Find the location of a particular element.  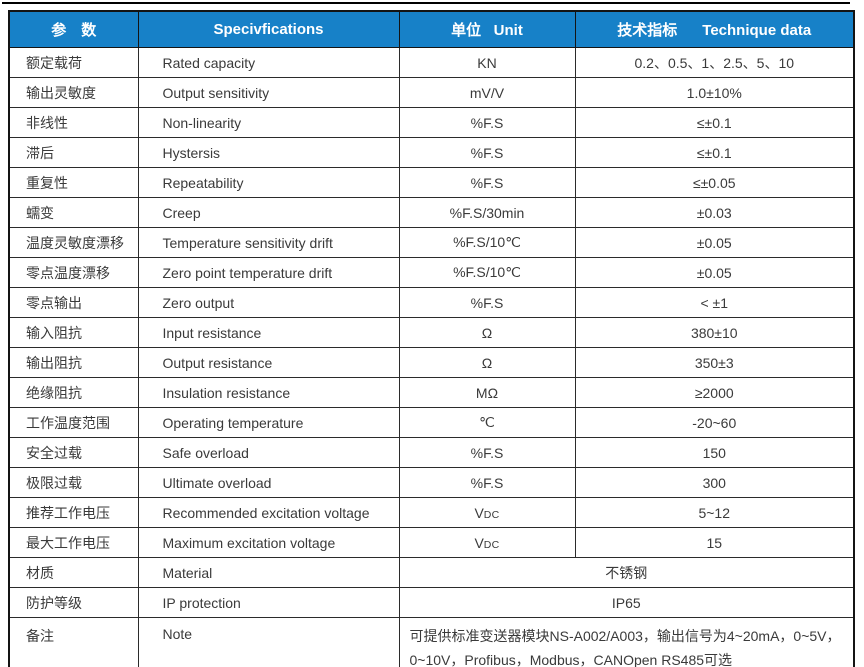

spec-row: 材质 Material 不锈钢 is located at coordinates (431, 572).